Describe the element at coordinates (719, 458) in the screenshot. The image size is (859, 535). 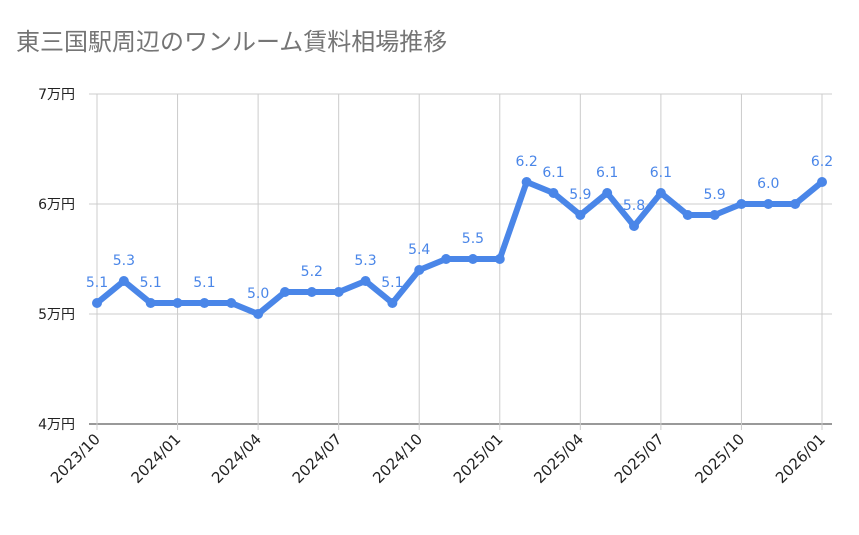
I see `x-tick-label: 2025/10` at that location.